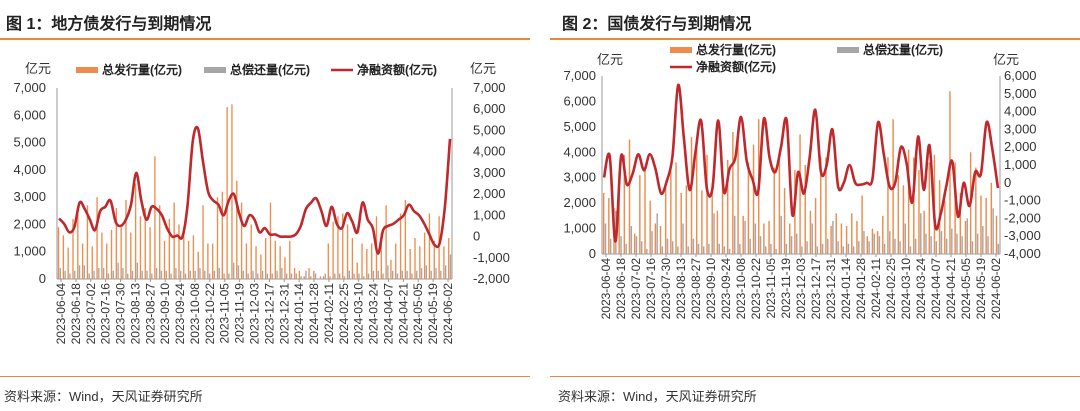 This screenshot has width=1080, height=411. I want to click on x-tick-label: 2023-09-24, so click(726, 289).